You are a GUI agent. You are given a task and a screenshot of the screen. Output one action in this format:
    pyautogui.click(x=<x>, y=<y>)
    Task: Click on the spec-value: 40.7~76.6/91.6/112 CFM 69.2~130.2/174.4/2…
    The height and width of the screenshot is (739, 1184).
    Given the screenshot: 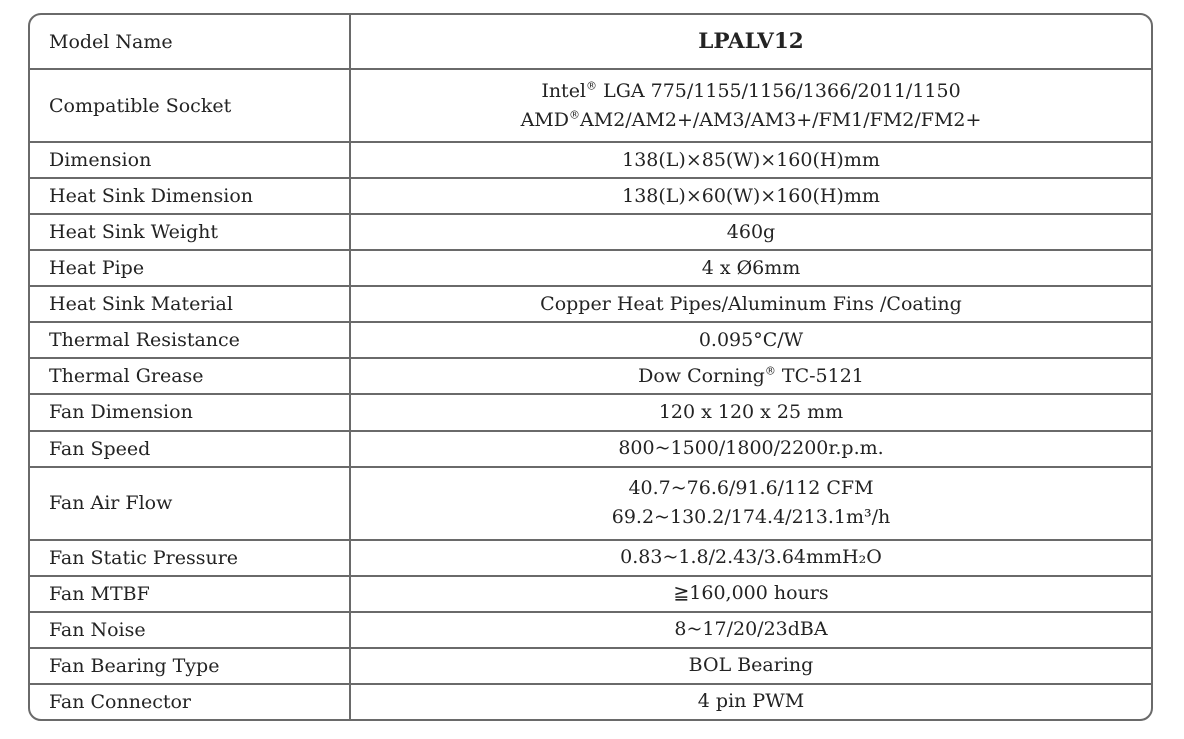 What is the action you would take?
    pyautogui.click(x=750, y=502)
    